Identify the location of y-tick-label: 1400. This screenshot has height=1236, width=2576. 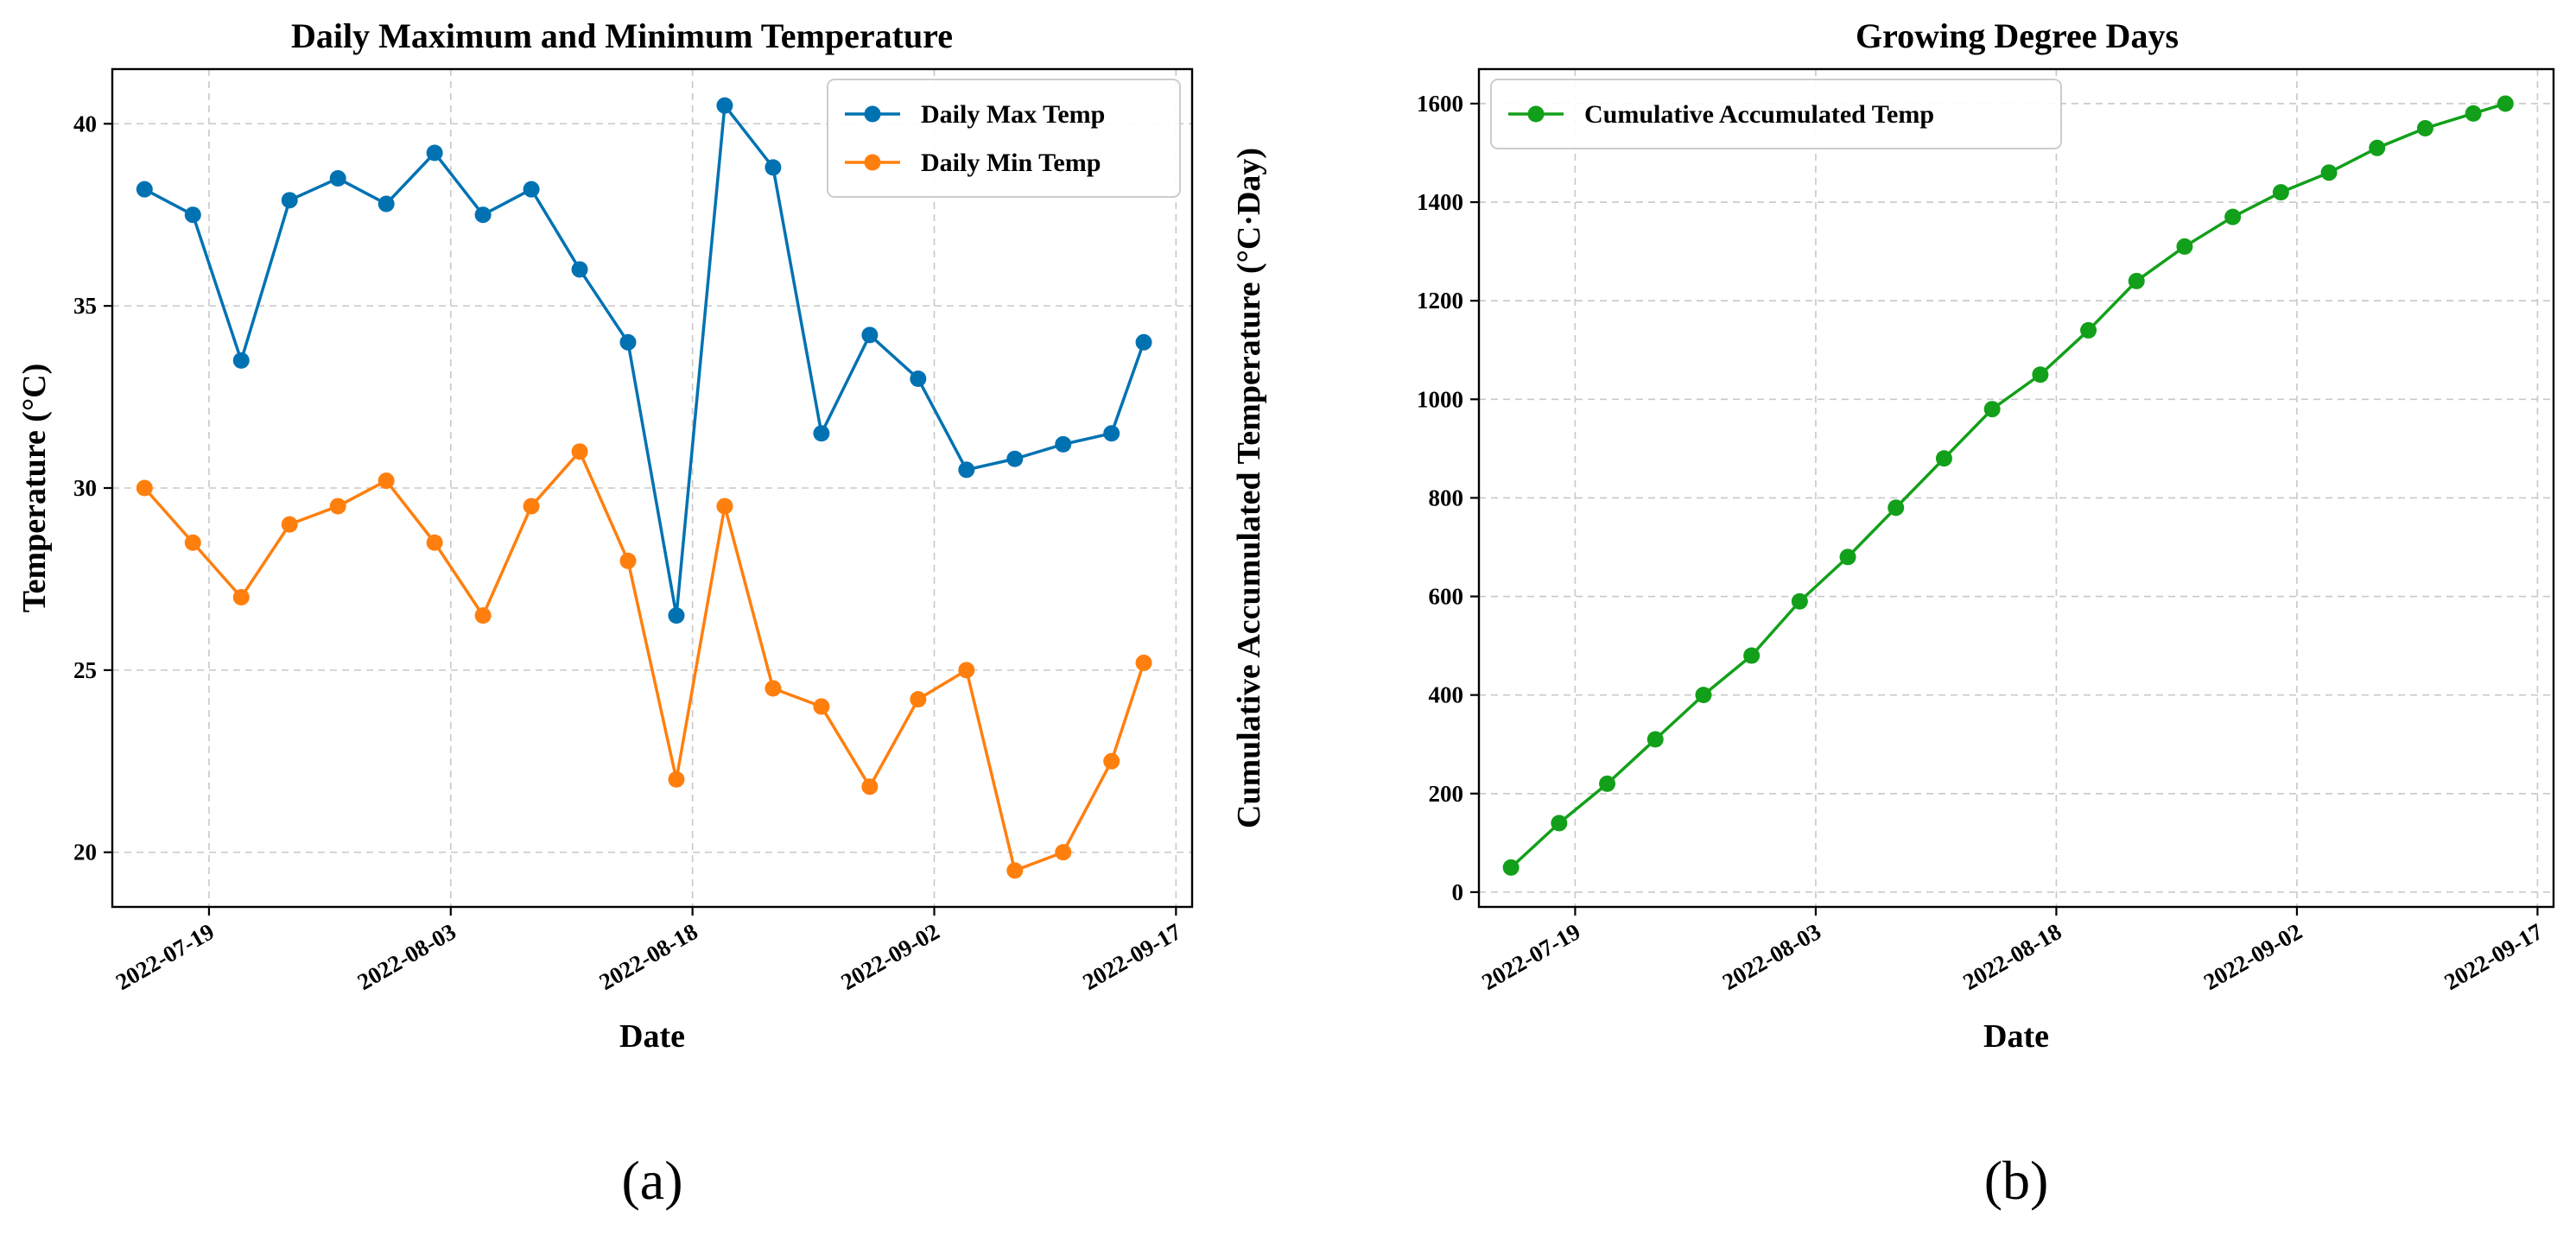
(1440, 202).